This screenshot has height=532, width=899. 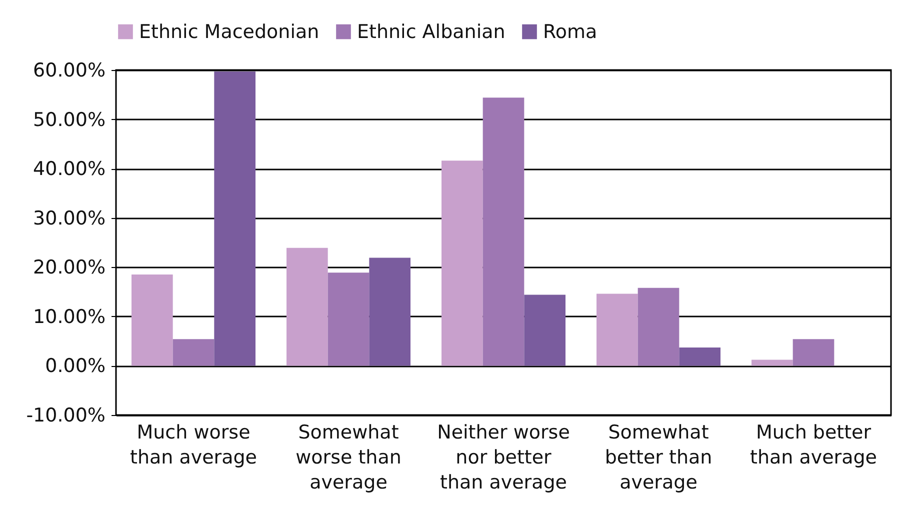 What do you see at coordinates (193, 445) in the screenshot?
I see `x-tick-label: Much worse than average` at bounding box center [193, 445].